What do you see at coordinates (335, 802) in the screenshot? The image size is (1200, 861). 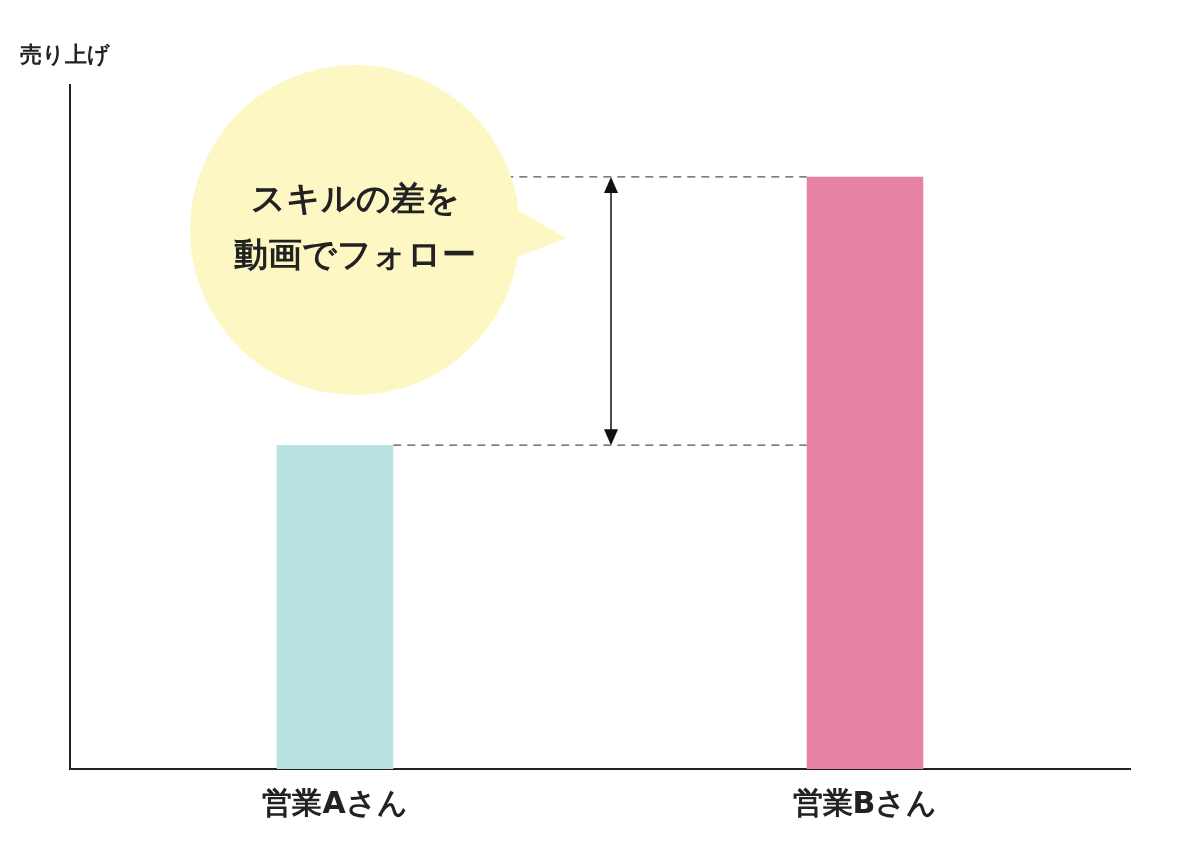 I see `x-tick-label: 営業Aさん` at bounding box center [335, 802].